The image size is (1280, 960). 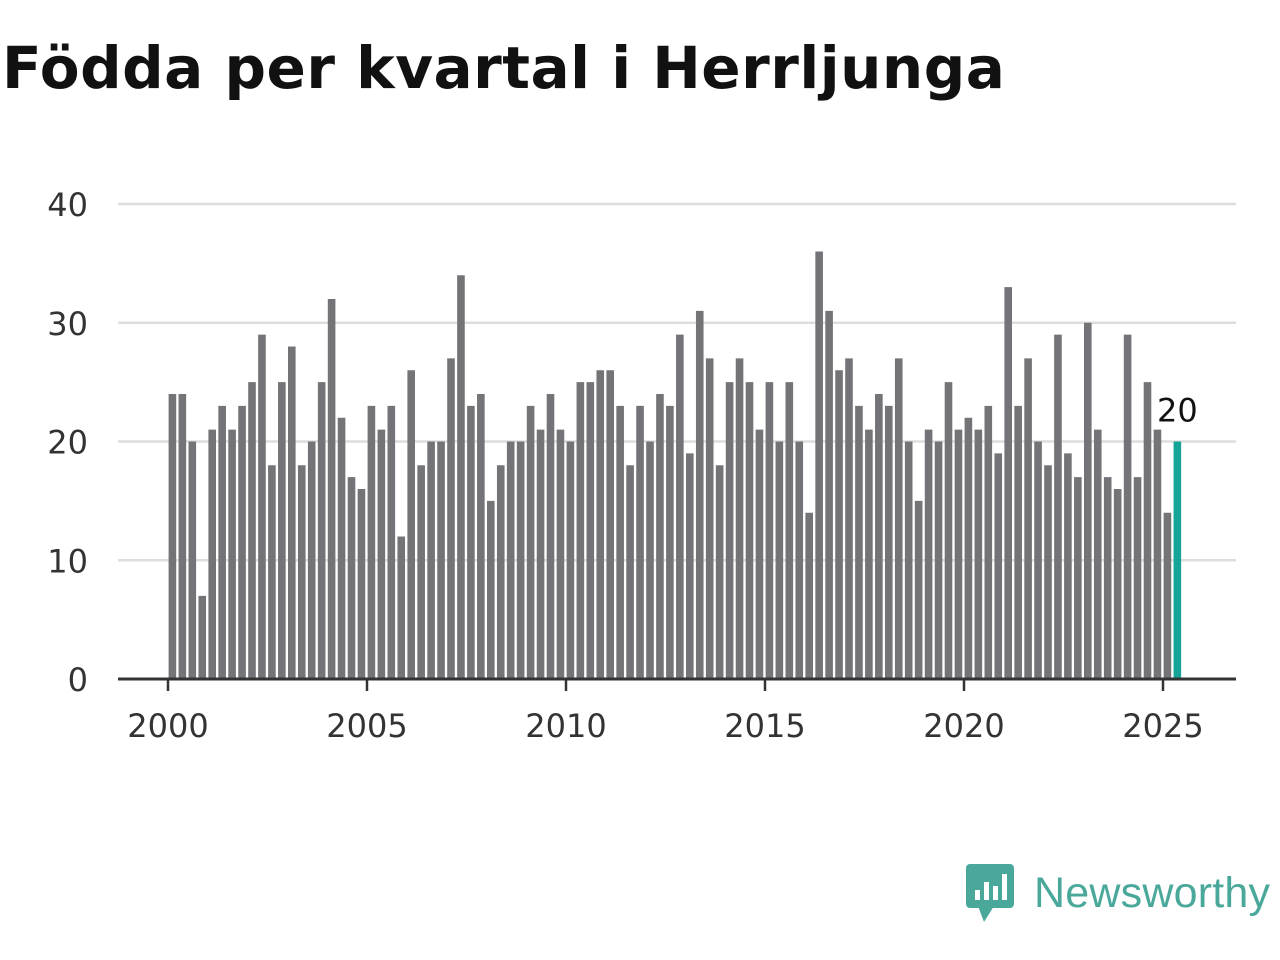 I want to click on y-tick-label: 40, so click(x=67, y=205).